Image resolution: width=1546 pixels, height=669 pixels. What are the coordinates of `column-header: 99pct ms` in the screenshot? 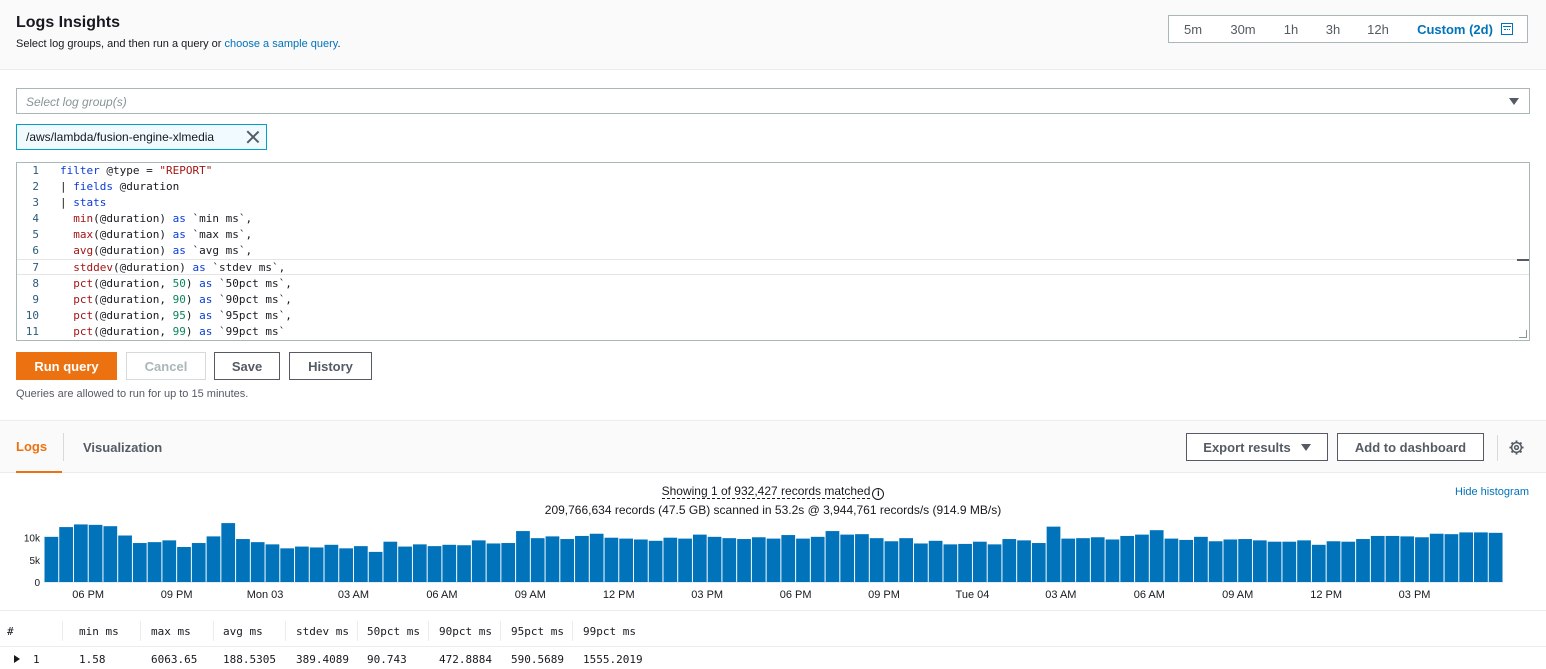 It's located at (609, 631).